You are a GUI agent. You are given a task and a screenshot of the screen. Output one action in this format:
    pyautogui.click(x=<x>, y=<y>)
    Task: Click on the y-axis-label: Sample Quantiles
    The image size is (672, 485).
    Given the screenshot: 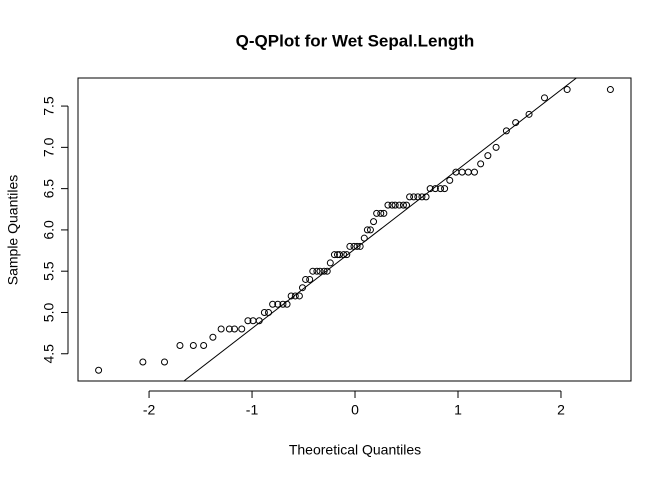 What is the action you would take?
    pyautogui.click(x=13, y=230)
    